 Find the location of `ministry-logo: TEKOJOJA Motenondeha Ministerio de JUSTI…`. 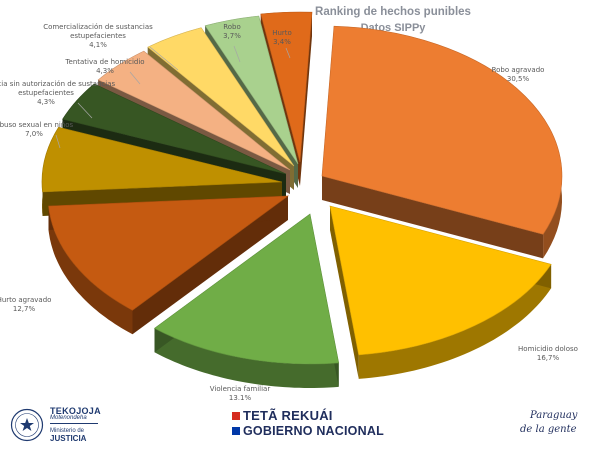

ministry-logo: TEKOJOJA Motenondeha Ministerio de JUSTI… is located at coordinates (65, 426).